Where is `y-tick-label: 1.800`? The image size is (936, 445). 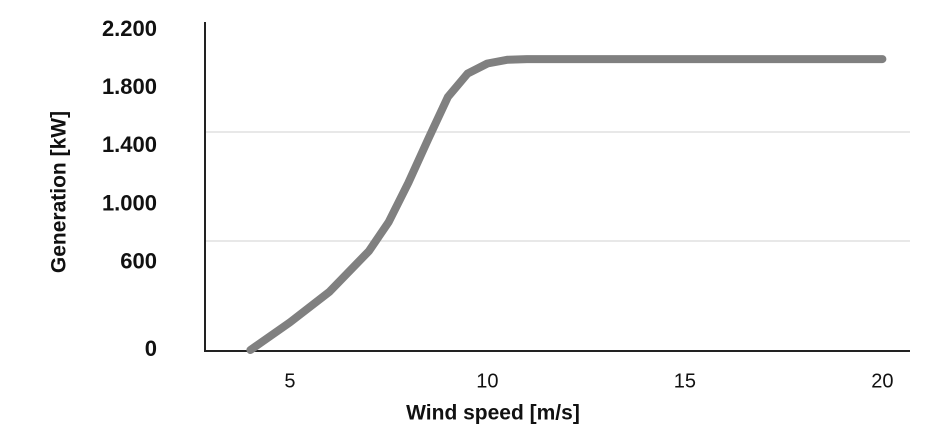 y-tick-label: 1.800 is located at coordinates (129, 86).